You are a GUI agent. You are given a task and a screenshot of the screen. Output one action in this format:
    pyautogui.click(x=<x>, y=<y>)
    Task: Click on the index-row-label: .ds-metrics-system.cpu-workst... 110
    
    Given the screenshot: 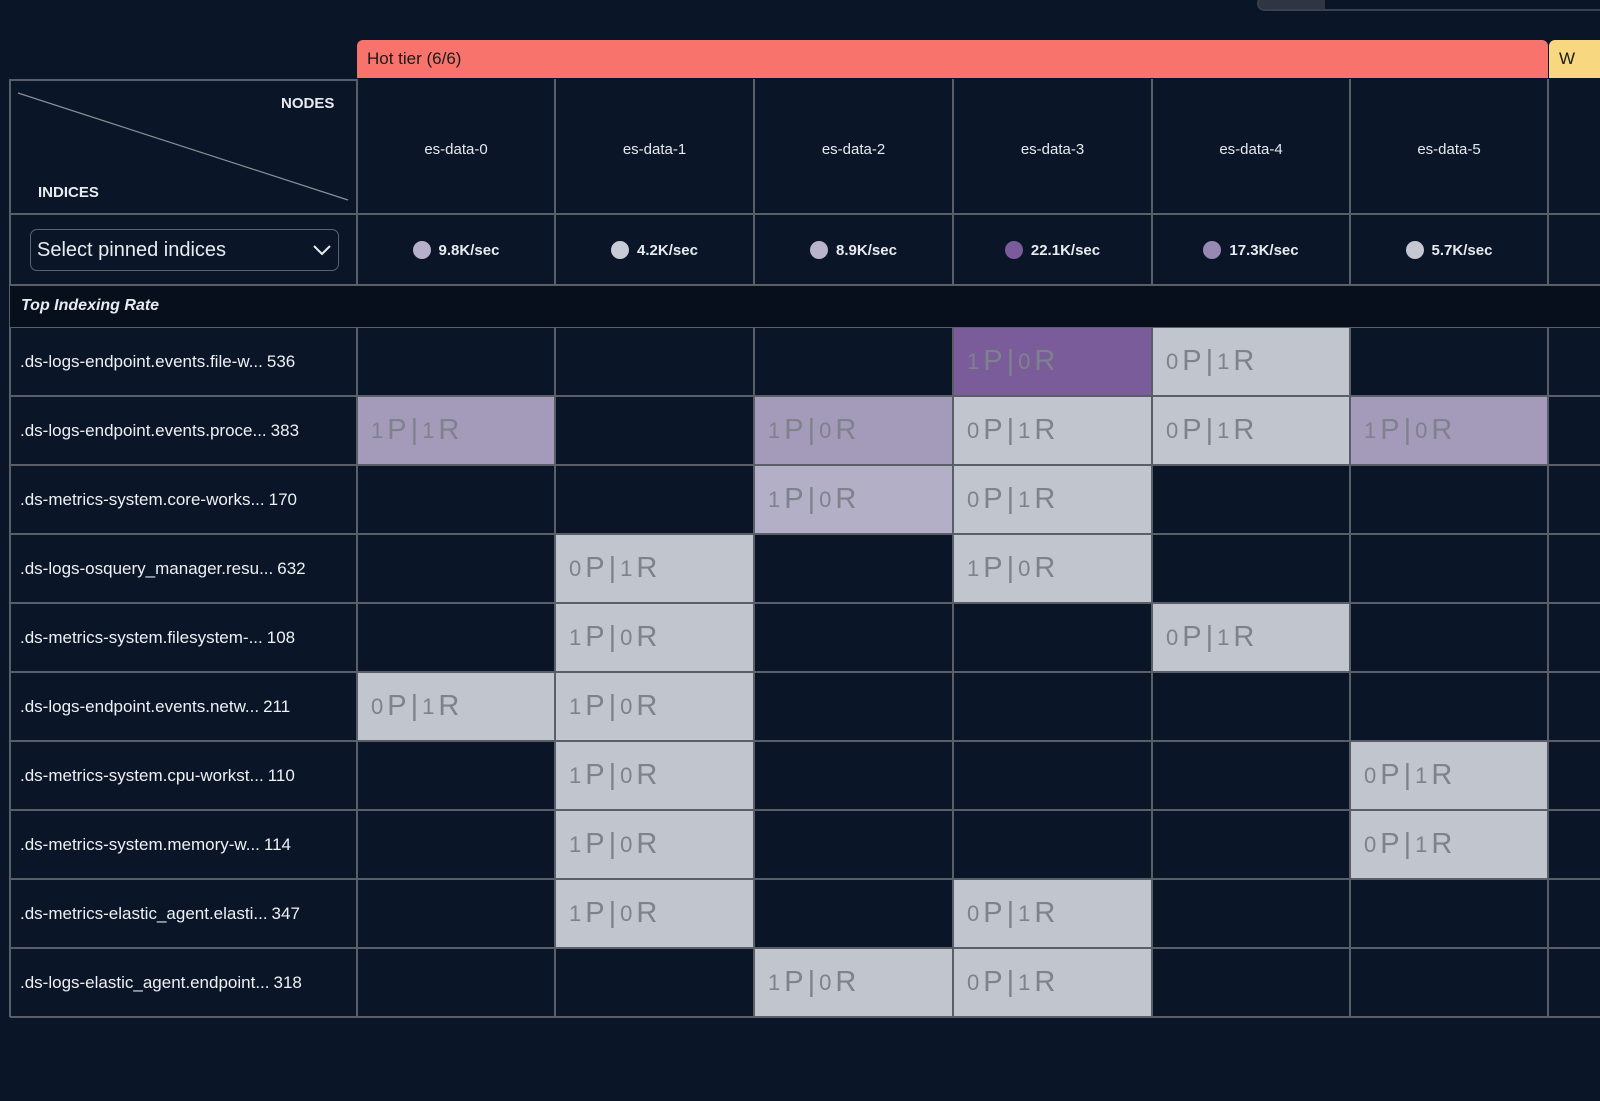 What is the action you would take?
    pyautogui.click(x=183, y=775)
    